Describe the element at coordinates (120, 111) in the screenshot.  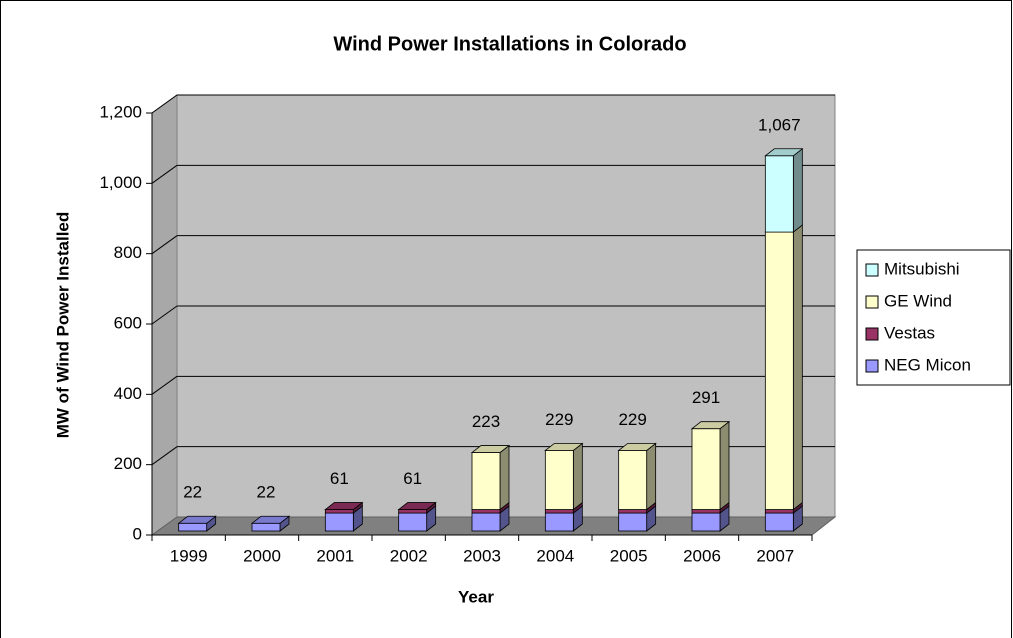
I see `y-tick-label: 1,200` at that location.